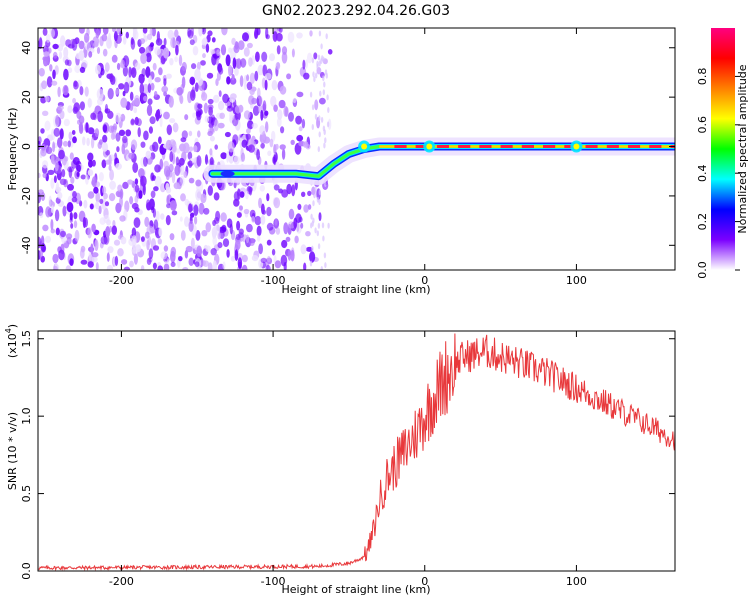 The height and width of the screenshot is (600, 750). Describe the element at coordinates (273, 581) in the screenshot. I see `x-tick-label: -100` at that location.